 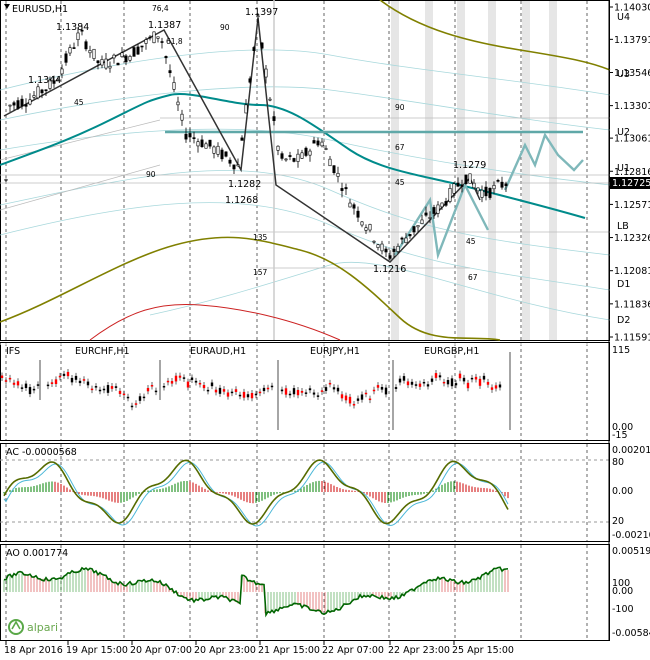 I want to click on swing-label: 1.1282, so click(x=244, y=184).